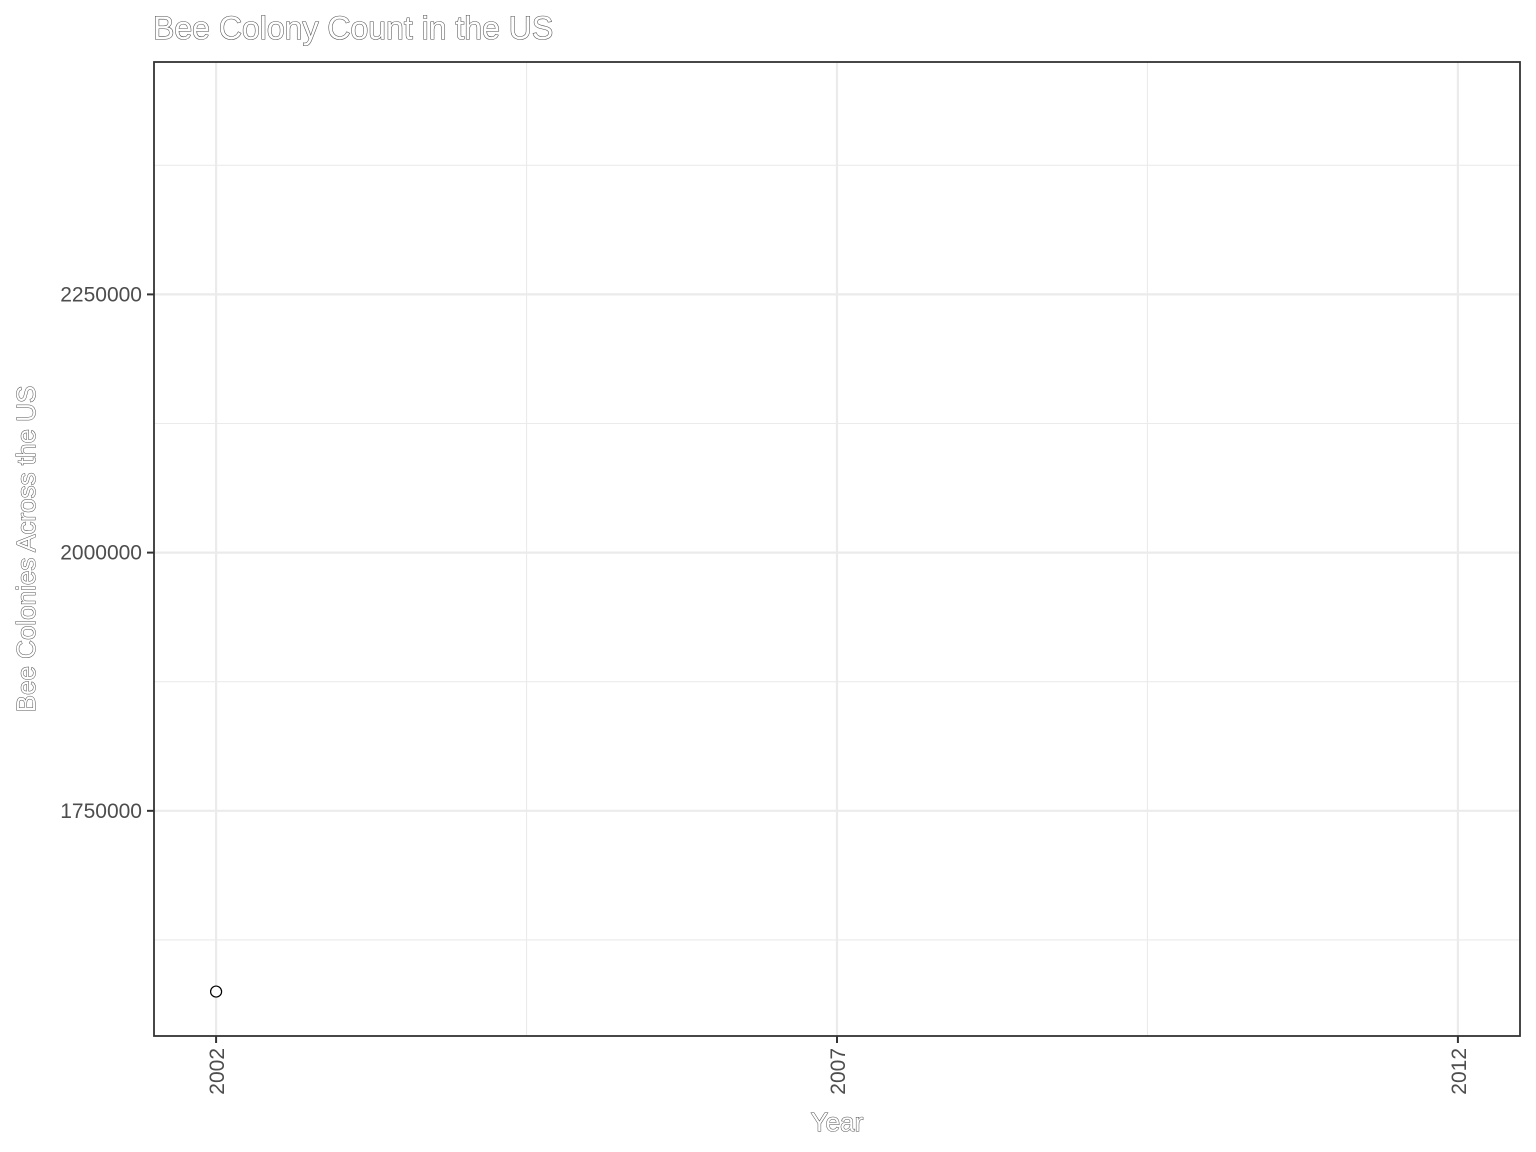 The image size is (1536, 1152). What do you see at coordinates (353, 28) in the screenshot?
I see `chart-title: Bee Colony Count in the US` at bounding box center [353, 28].